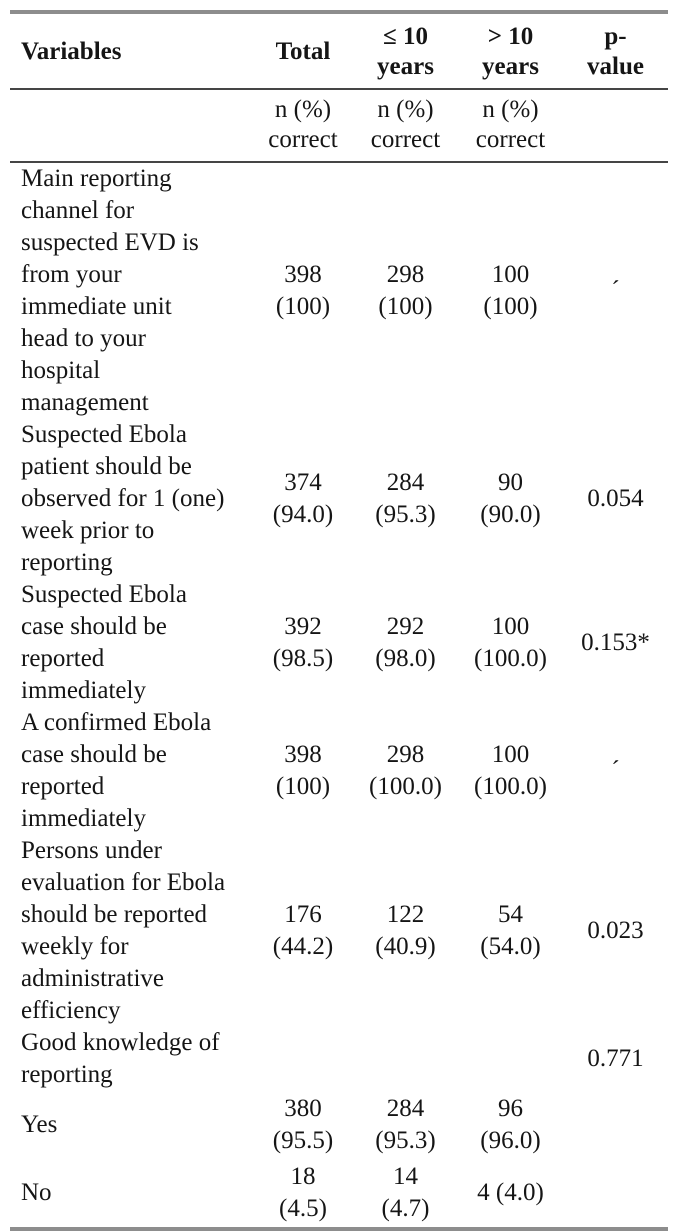  Describe the element at coordinates (405, 1059) in the screenshot. I see `cell-le10-years` at that location.